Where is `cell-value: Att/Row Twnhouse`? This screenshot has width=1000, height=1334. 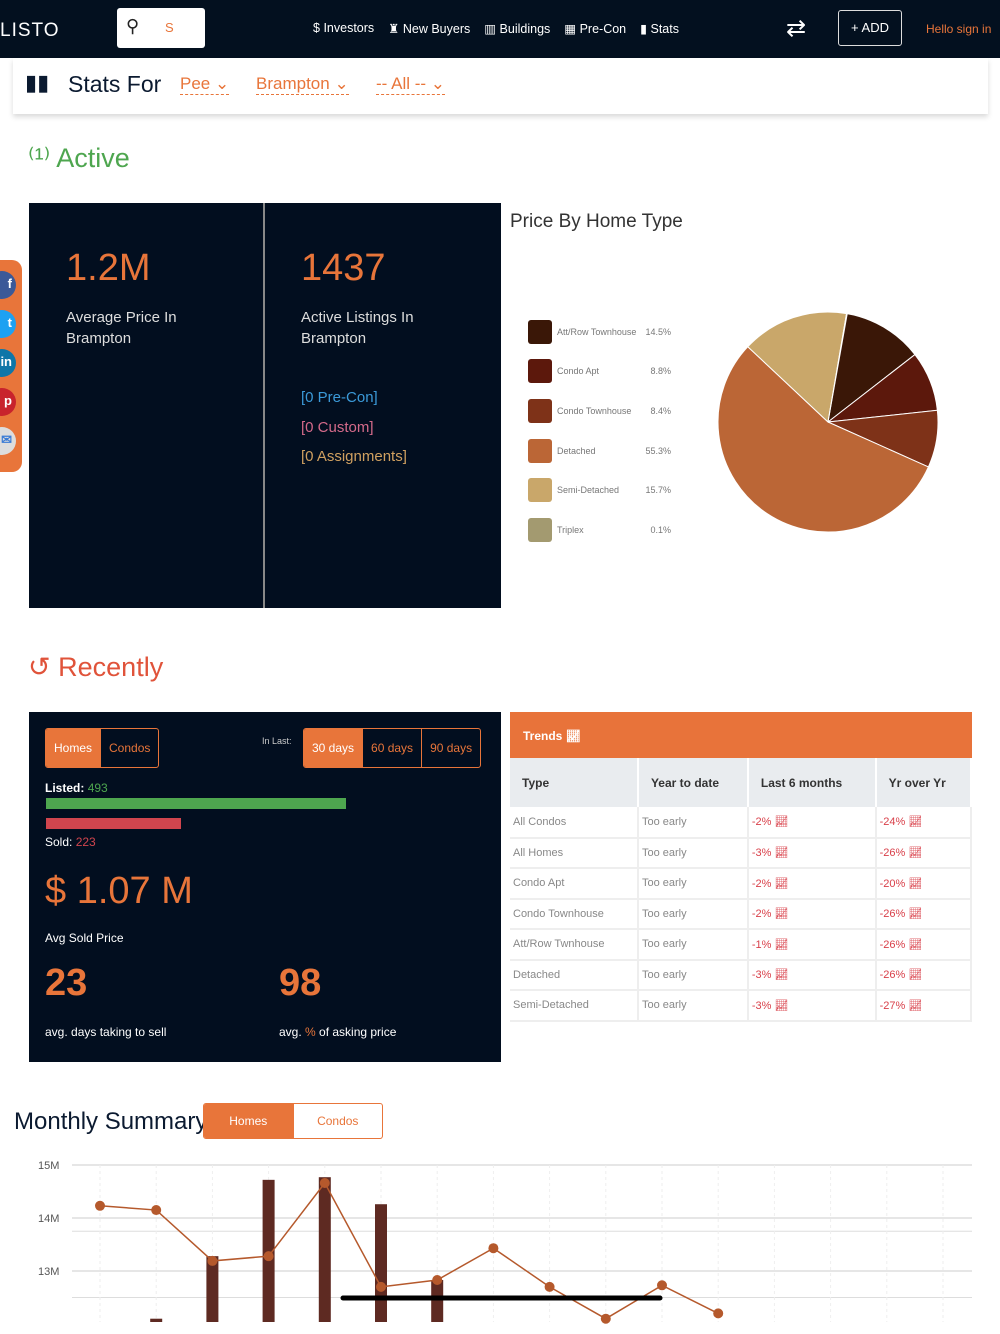 cell-value: Att/Row Twnhouse is located at coordinates (559, 944).